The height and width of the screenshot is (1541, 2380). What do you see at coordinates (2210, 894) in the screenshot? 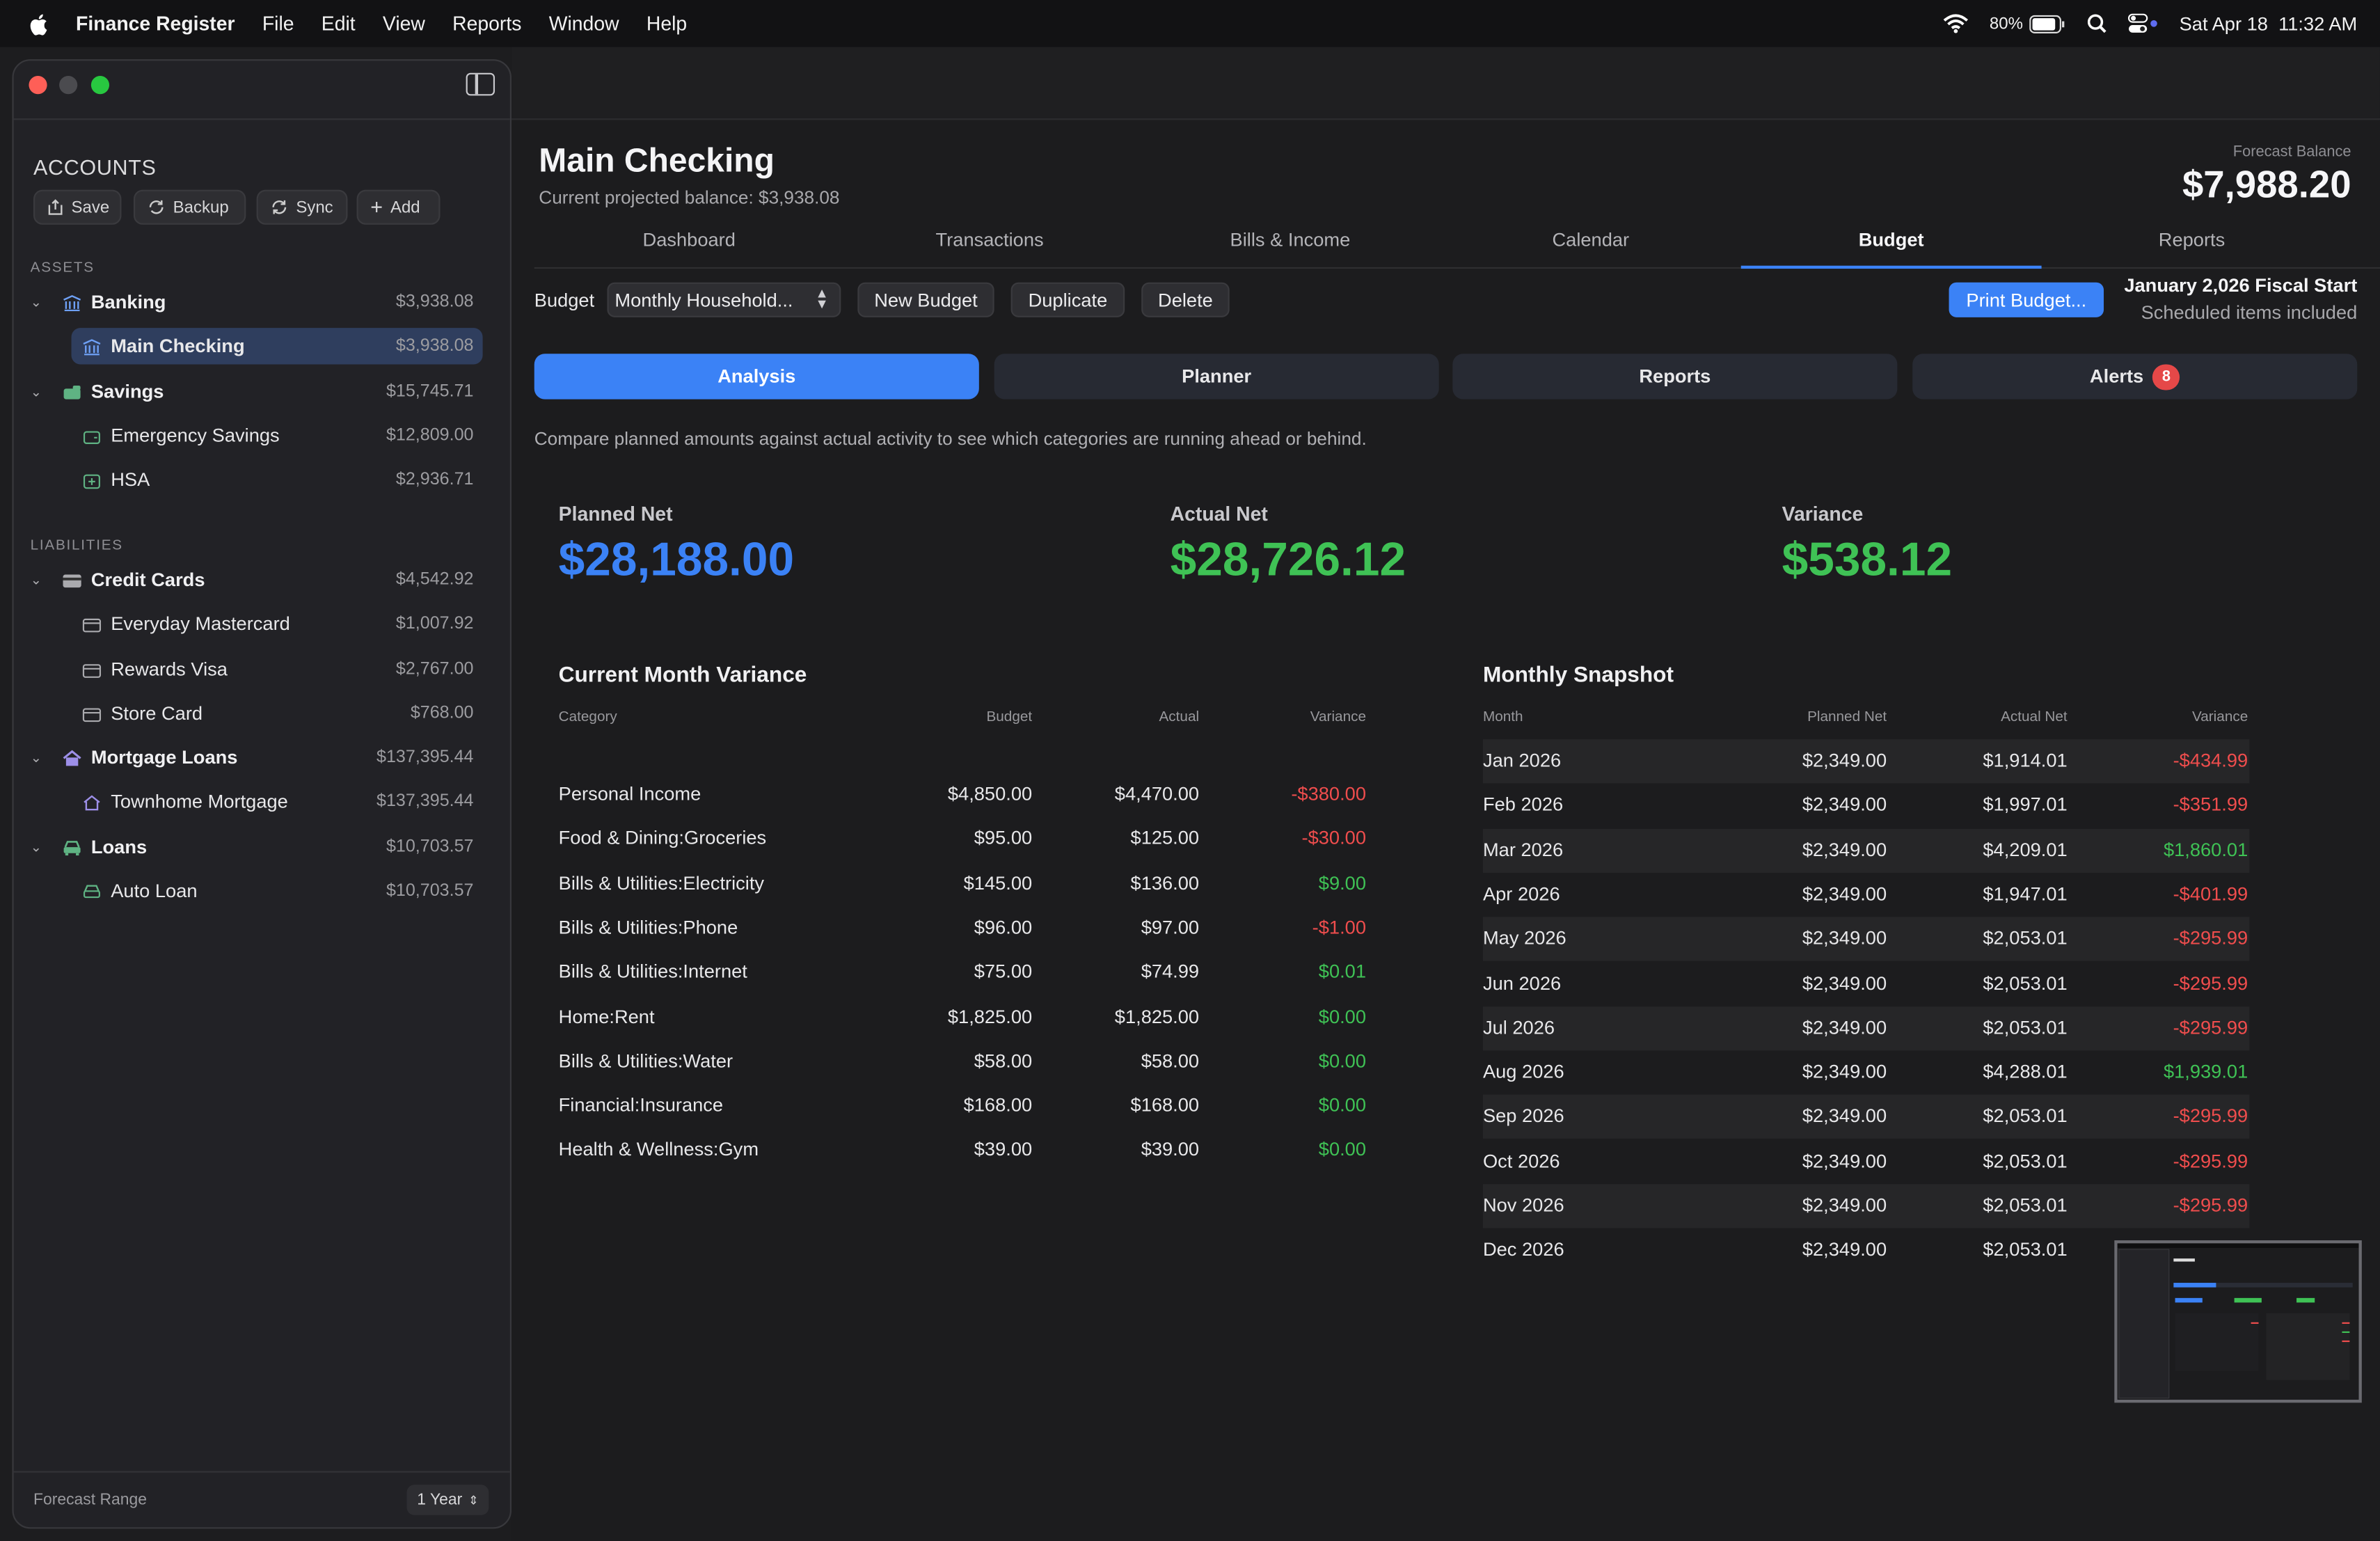
I see `variance-cell: -$401.99` at bounding box center [2210, 894].